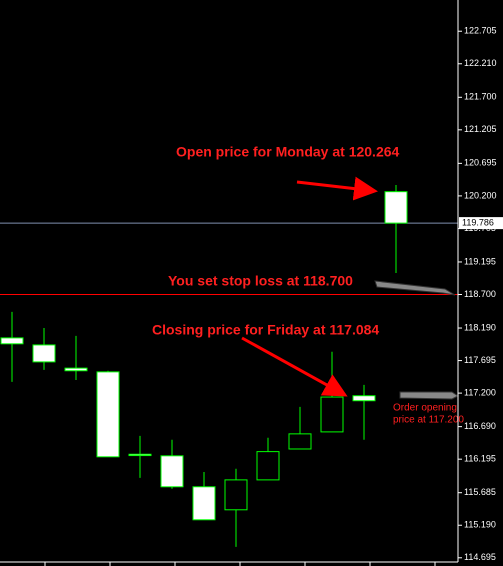 Image resolution: width=503 pixels, height=566 pixels. What do you see at coordinates (480, 294) in the screenshot?
I see `y-tick-label: 118.700` at bounding box center [480, 294].